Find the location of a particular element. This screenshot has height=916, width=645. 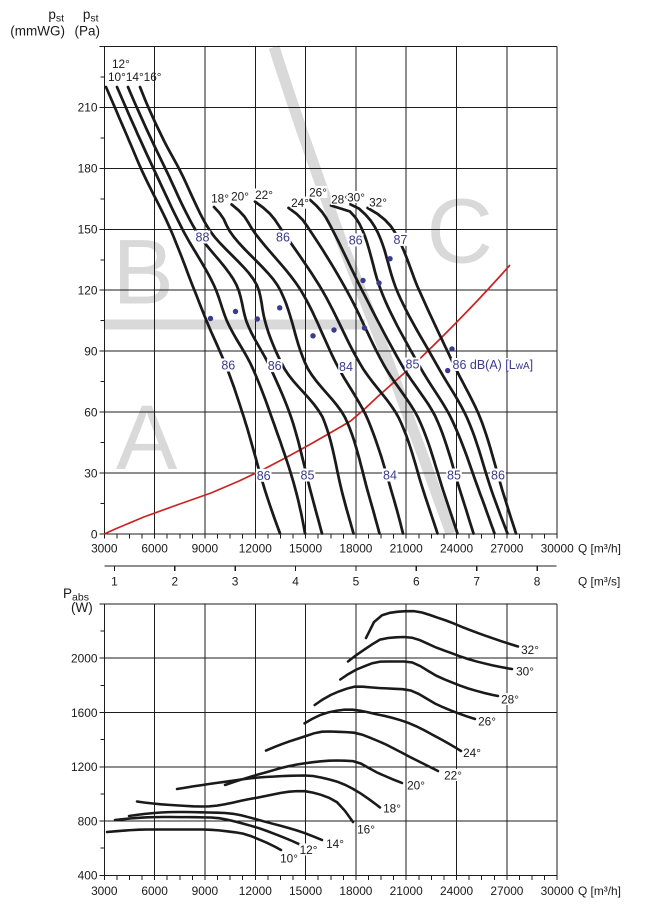

svg-text: 10°14°16° is located at coordinates (135, 77).